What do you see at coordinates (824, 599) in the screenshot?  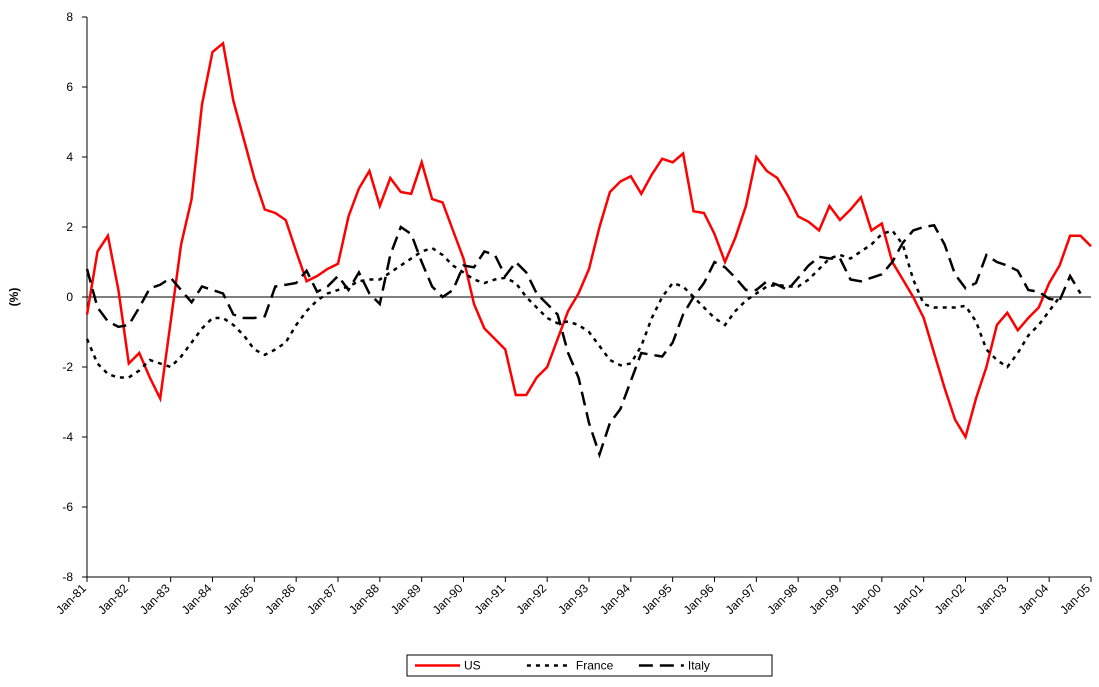 I see `x-tick-label: Jan-99` at bounding box center [824, 599].